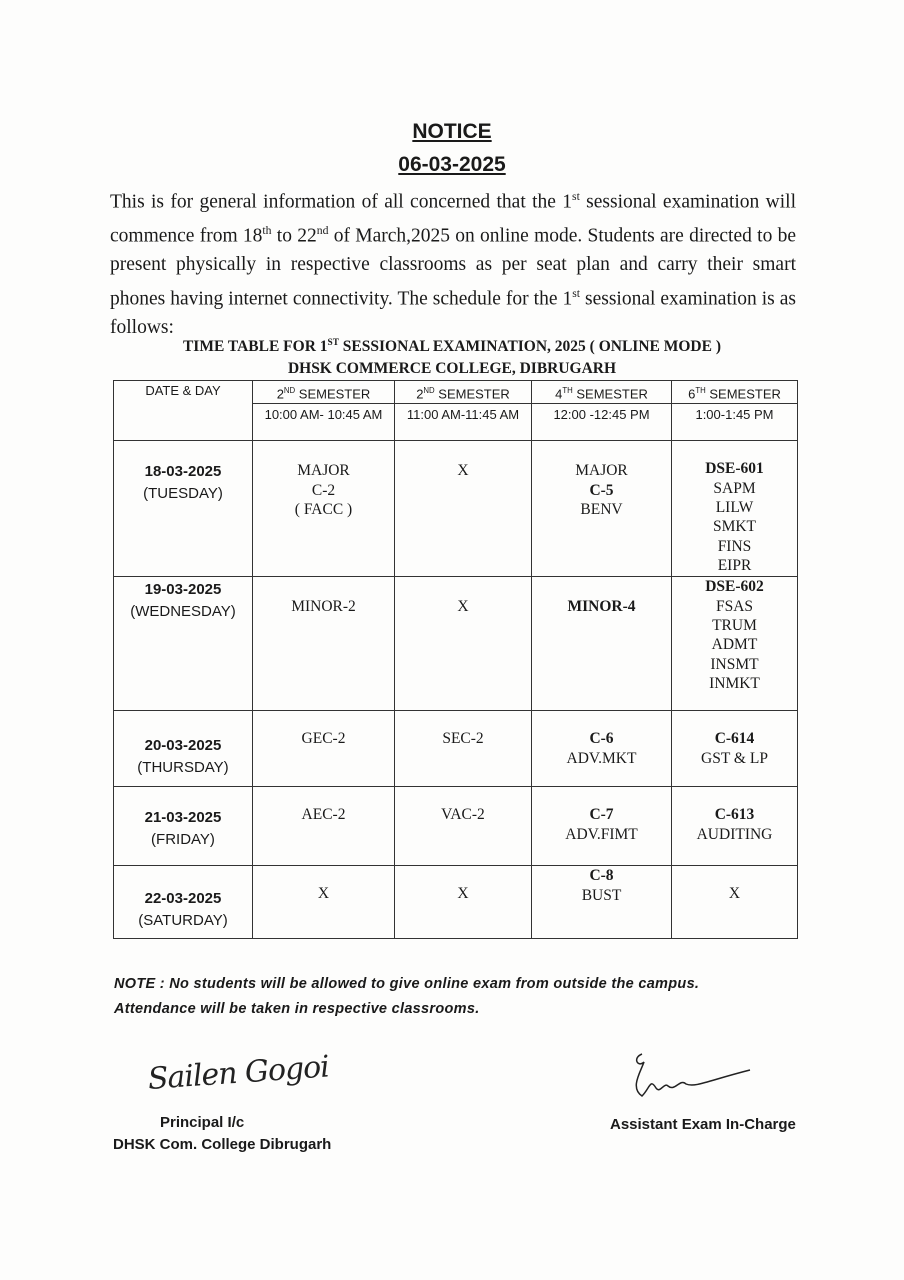  I want to click on assistant-title: Assistant Exam In-Charge, so click(703, 1124).